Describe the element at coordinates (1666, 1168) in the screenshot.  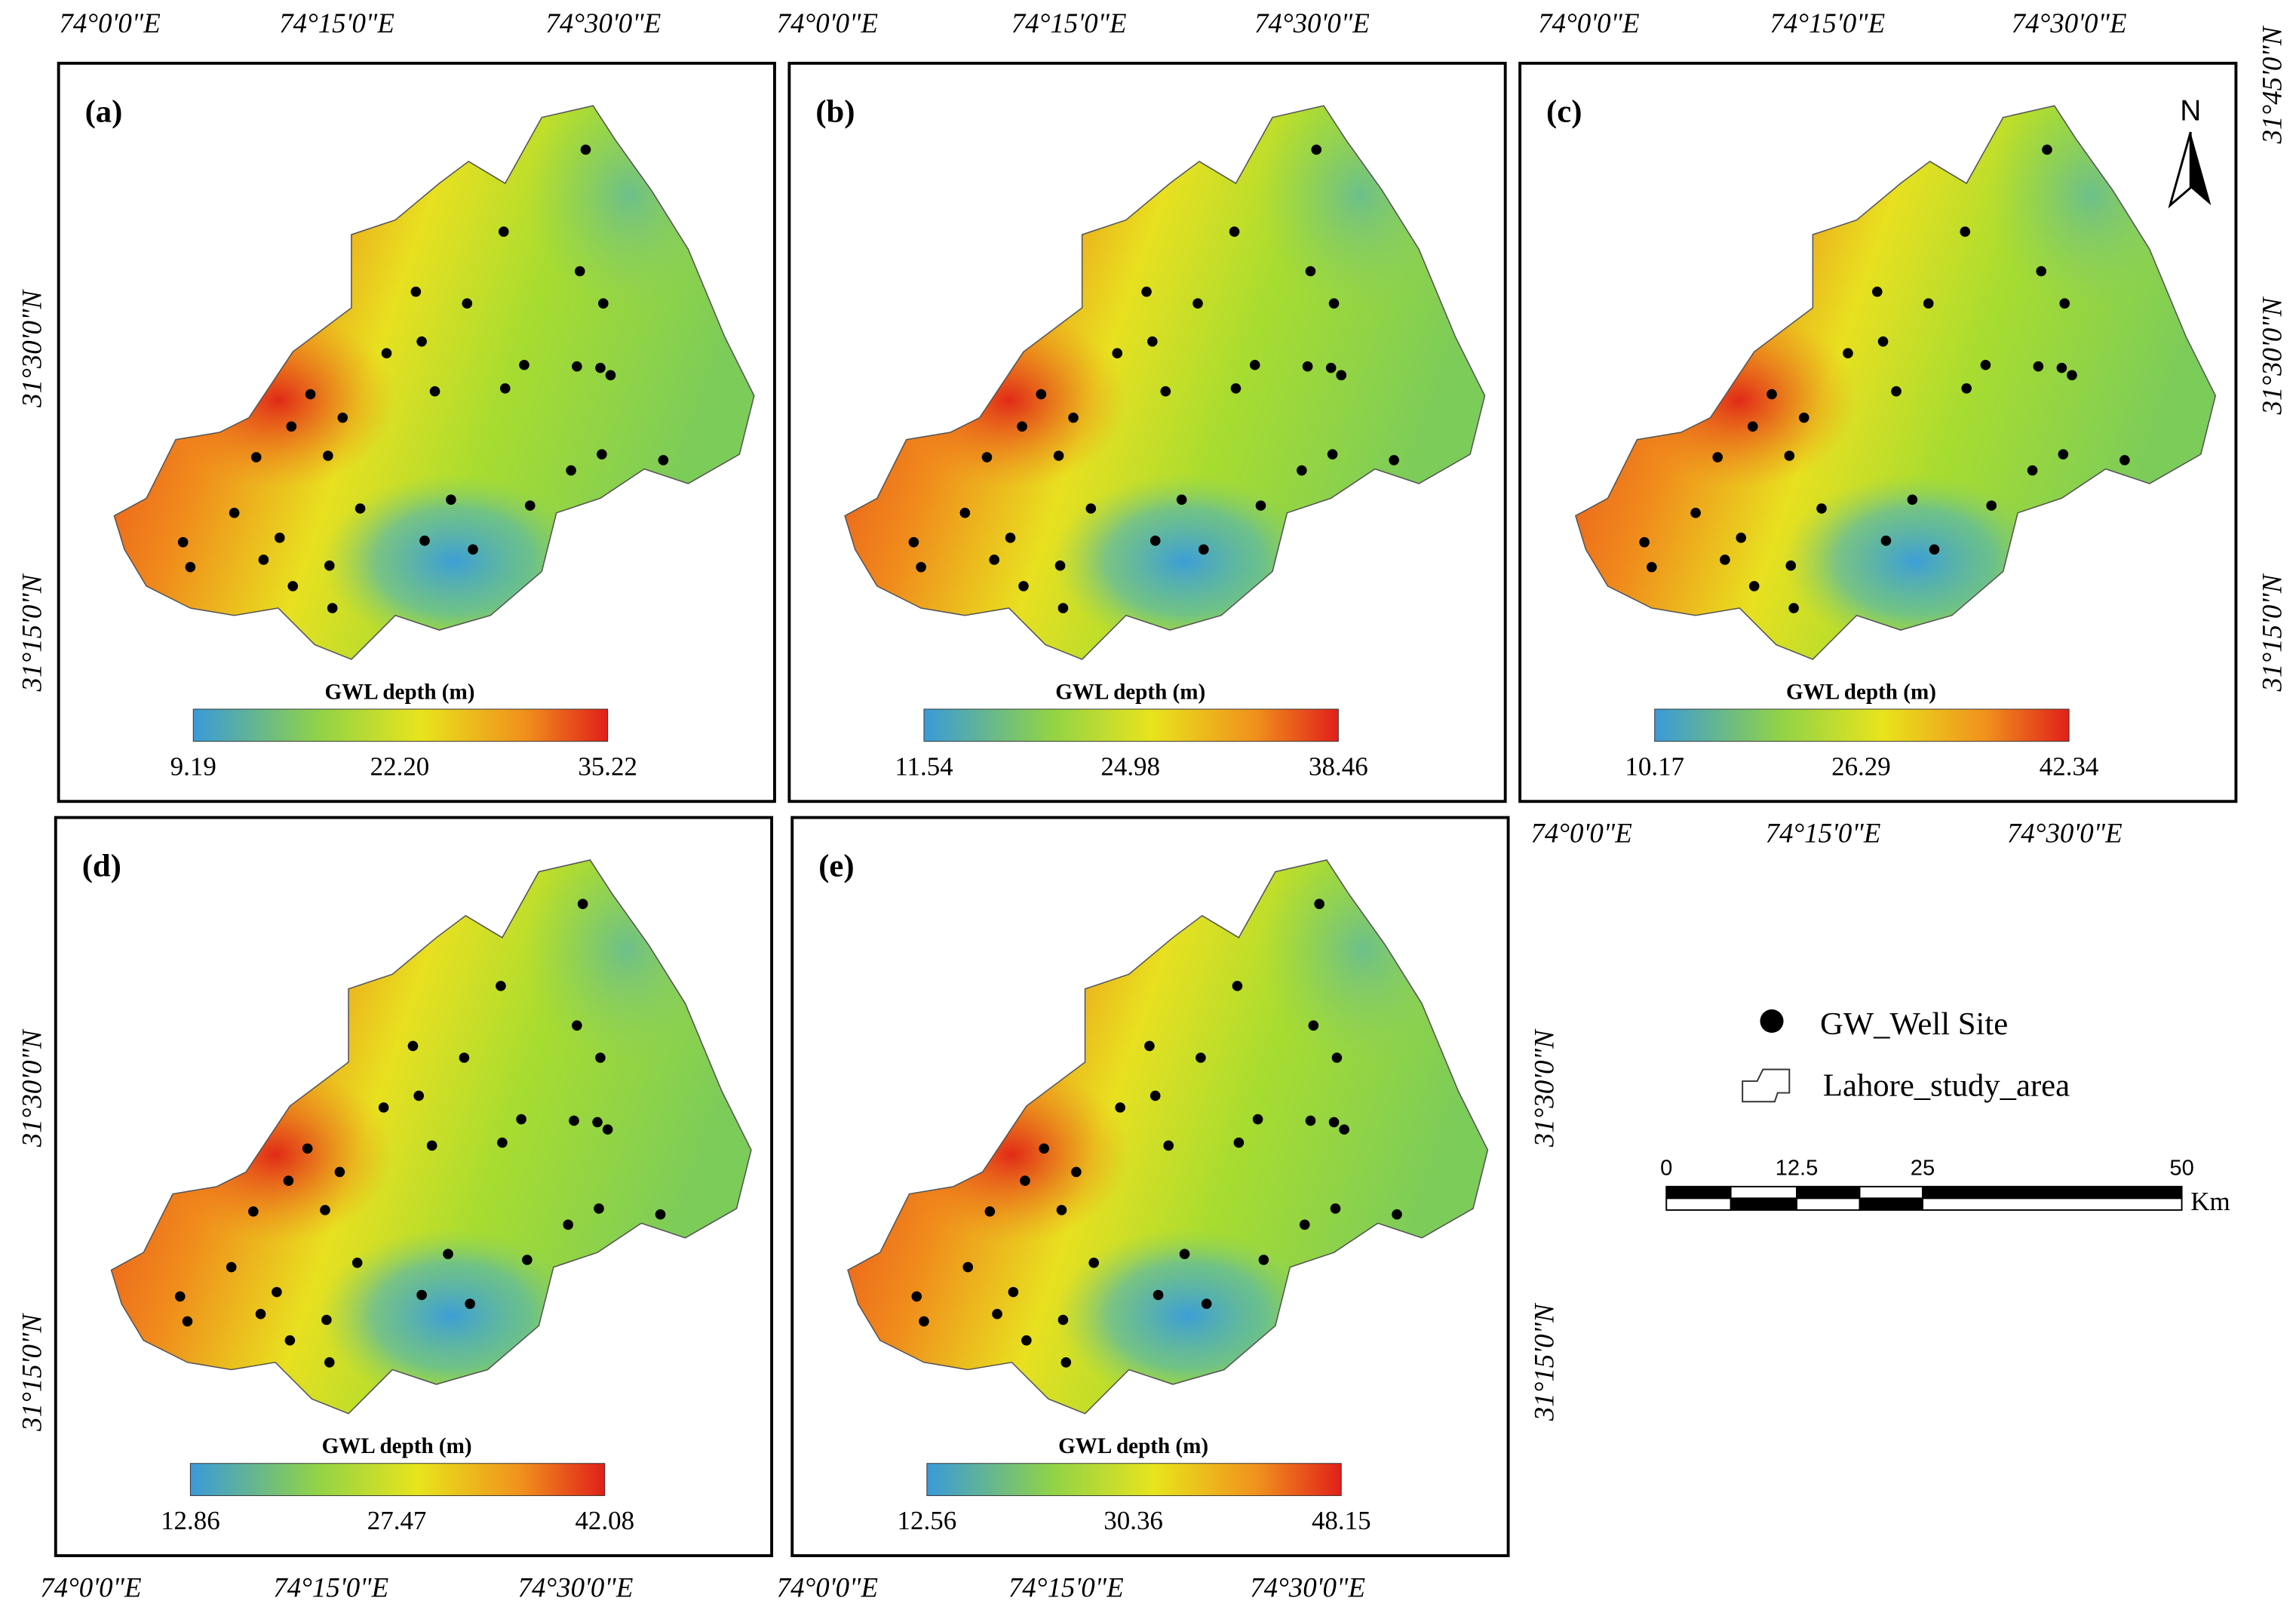
I see `scale-bar-label: 0` at that location.